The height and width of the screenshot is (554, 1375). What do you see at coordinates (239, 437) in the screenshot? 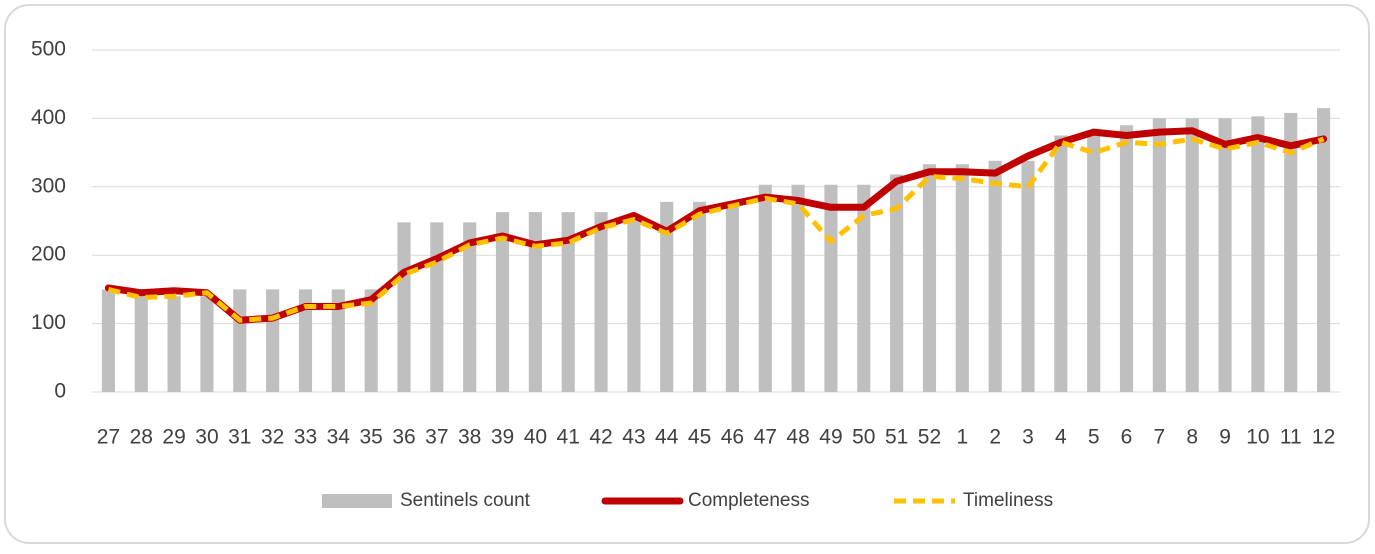
I see `x-tick-label: 31` at bounding box center [239, 437].